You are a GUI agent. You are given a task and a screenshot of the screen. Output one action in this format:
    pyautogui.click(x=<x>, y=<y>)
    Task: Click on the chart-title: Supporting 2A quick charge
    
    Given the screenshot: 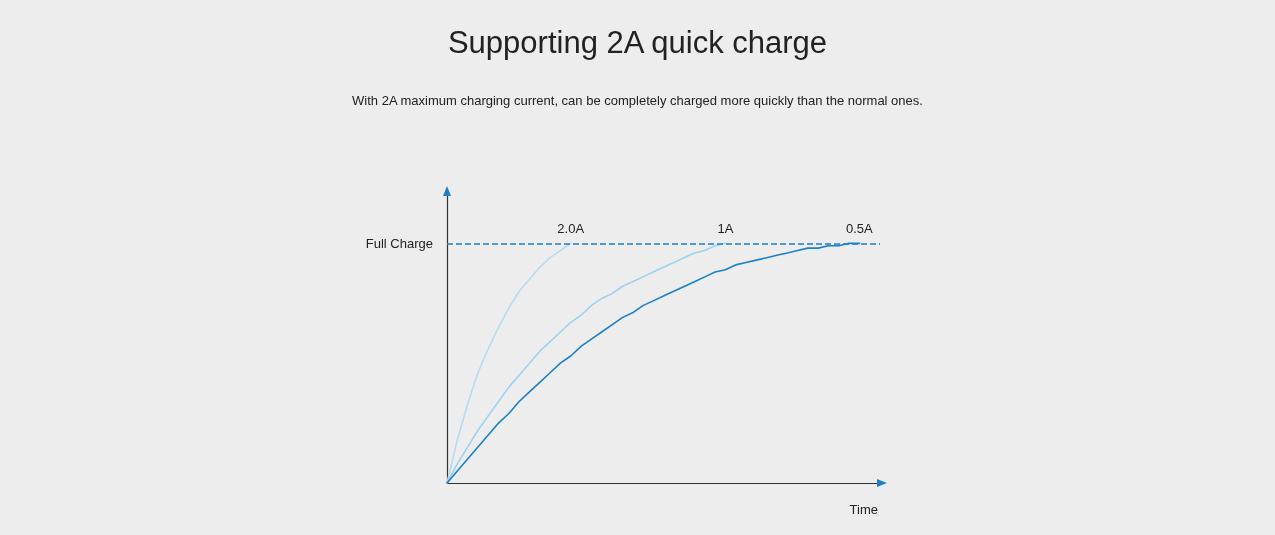 What is the action you would take?
    pyautogui.click(x=637, y=42)
    